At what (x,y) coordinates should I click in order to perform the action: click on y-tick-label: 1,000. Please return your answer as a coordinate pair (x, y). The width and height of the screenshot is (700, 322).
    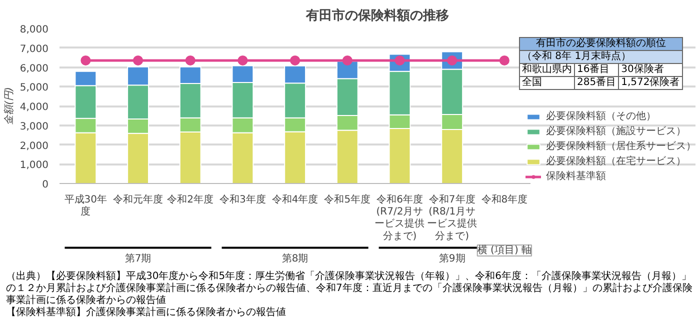
    Looking at the image, I should click on (34, 166).